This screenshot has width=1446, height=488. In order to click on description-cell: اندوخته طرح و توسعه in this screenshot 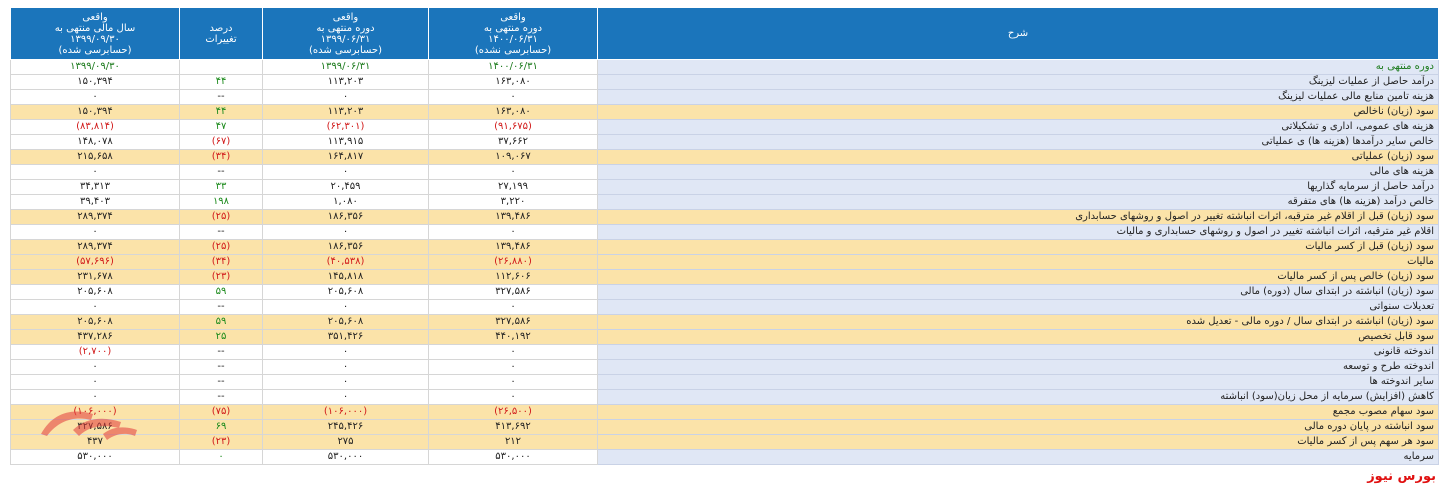, I will do `click(1018, 367)`.